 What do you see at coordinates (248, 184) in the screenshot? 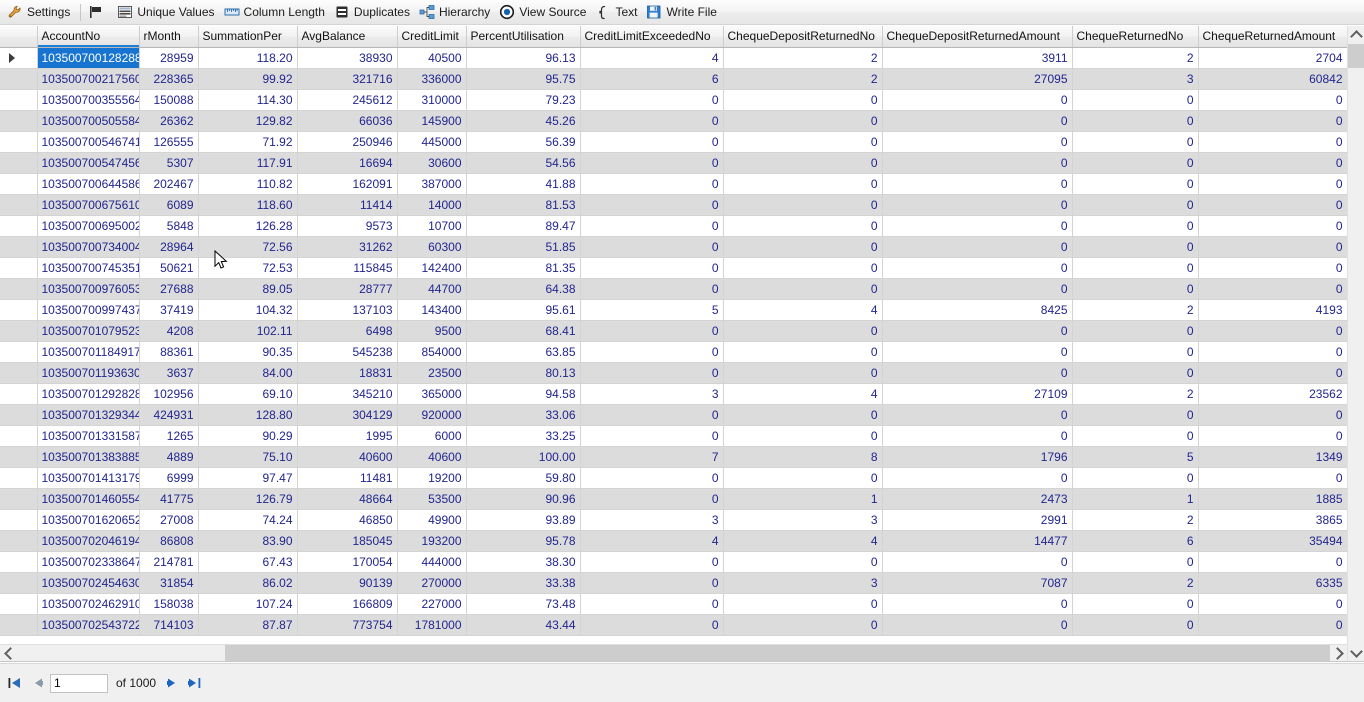
I see `cell-summationper: 110.82` at bounding box center [248, 184].